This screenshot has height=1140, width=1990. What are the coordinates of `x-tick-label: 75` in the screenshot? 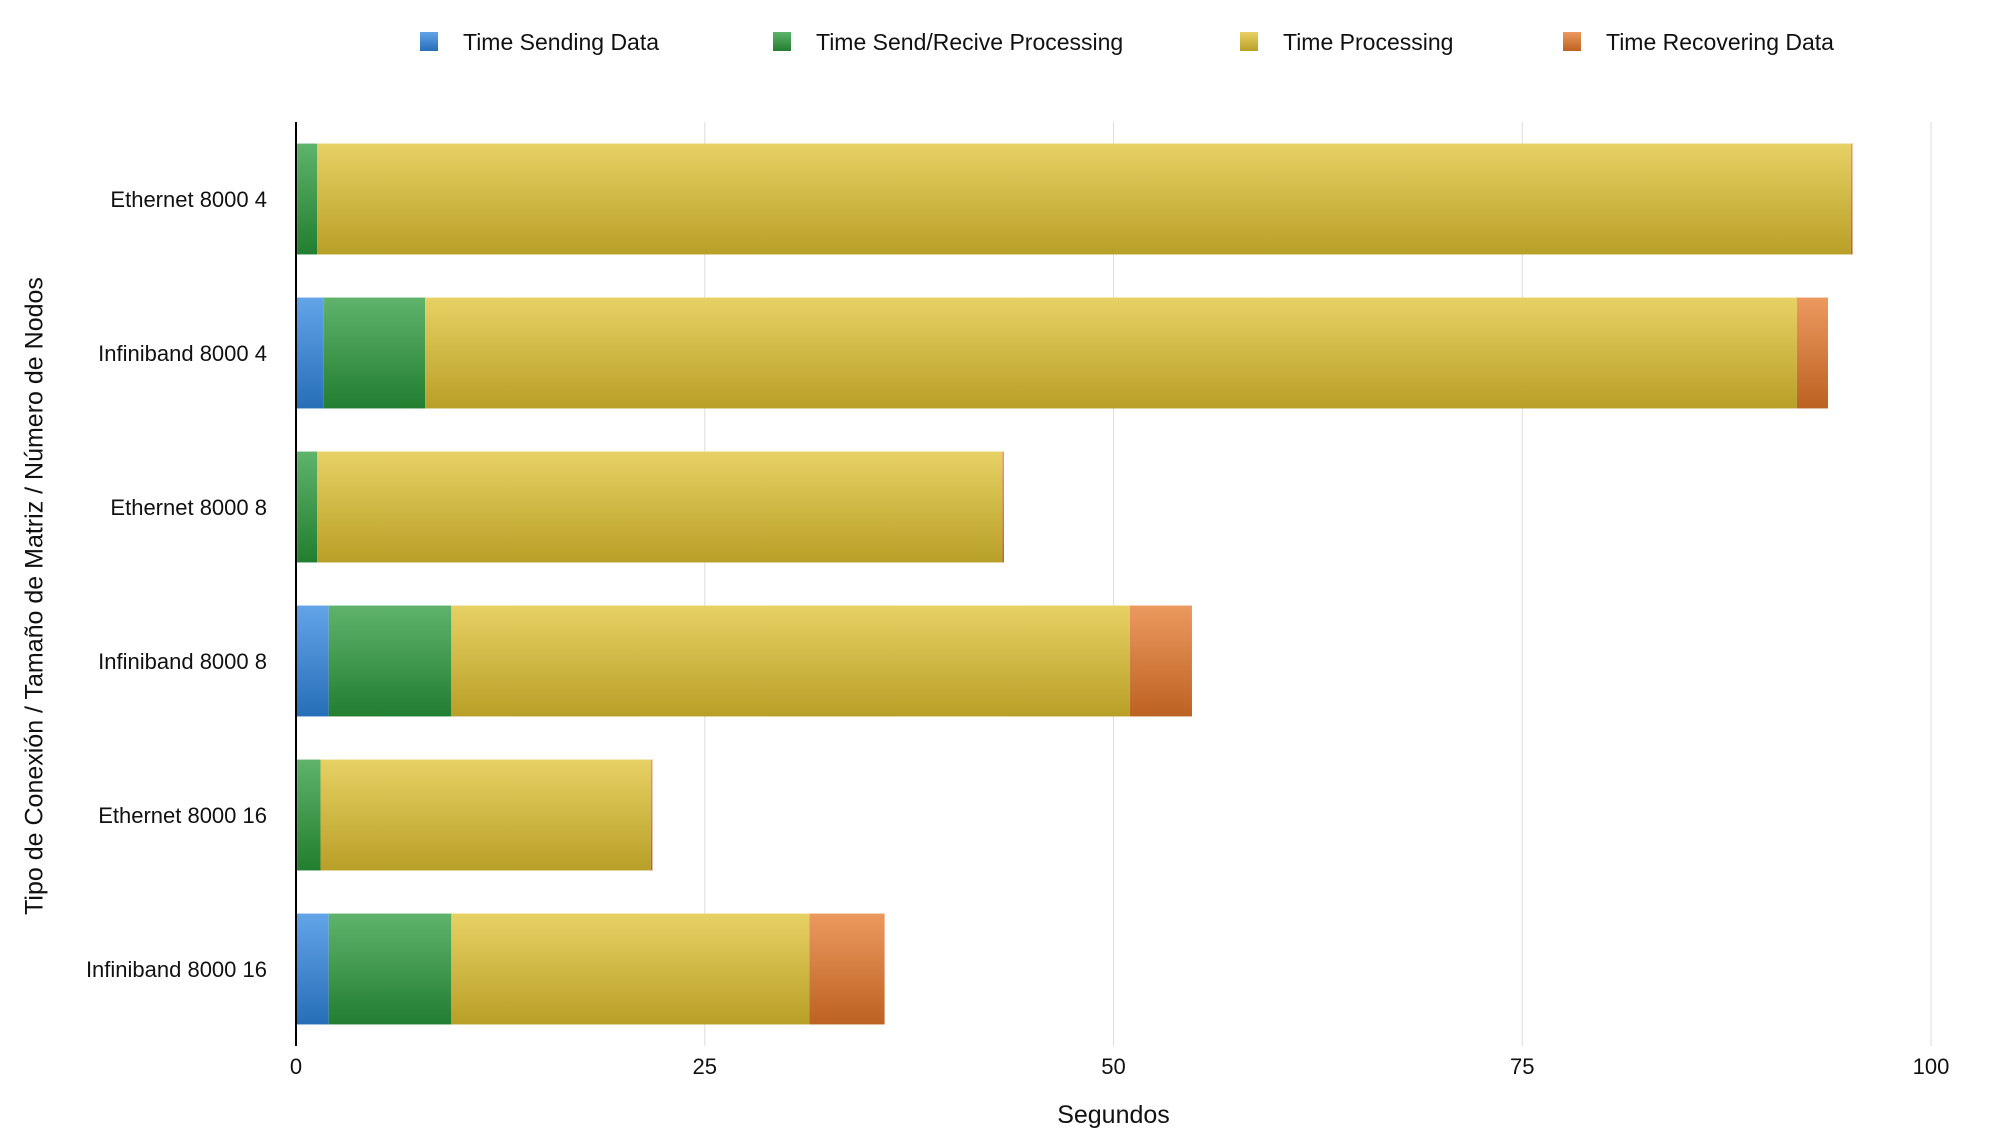 It's located at (1522, 1066).